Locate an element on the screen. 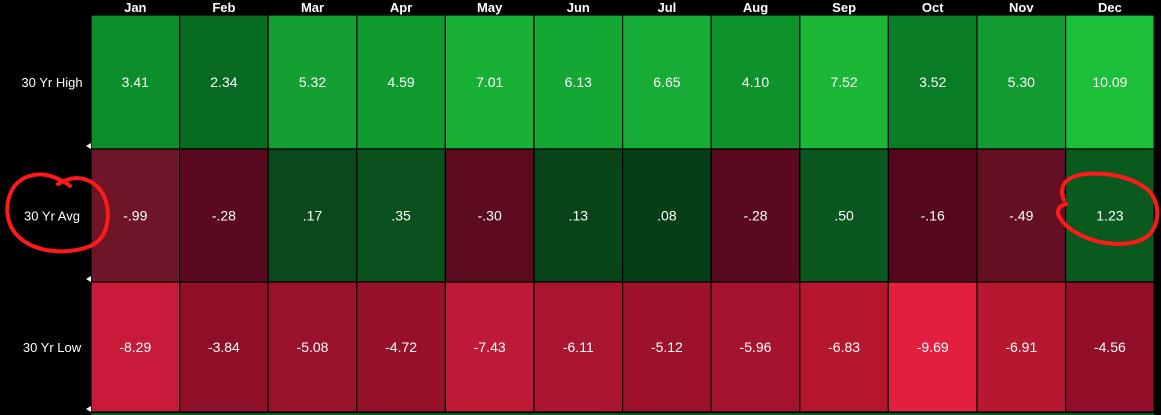 The width and height of the screenshot is (1161, 415). cell-value: 7.52 is located at coordinates (843, 82).